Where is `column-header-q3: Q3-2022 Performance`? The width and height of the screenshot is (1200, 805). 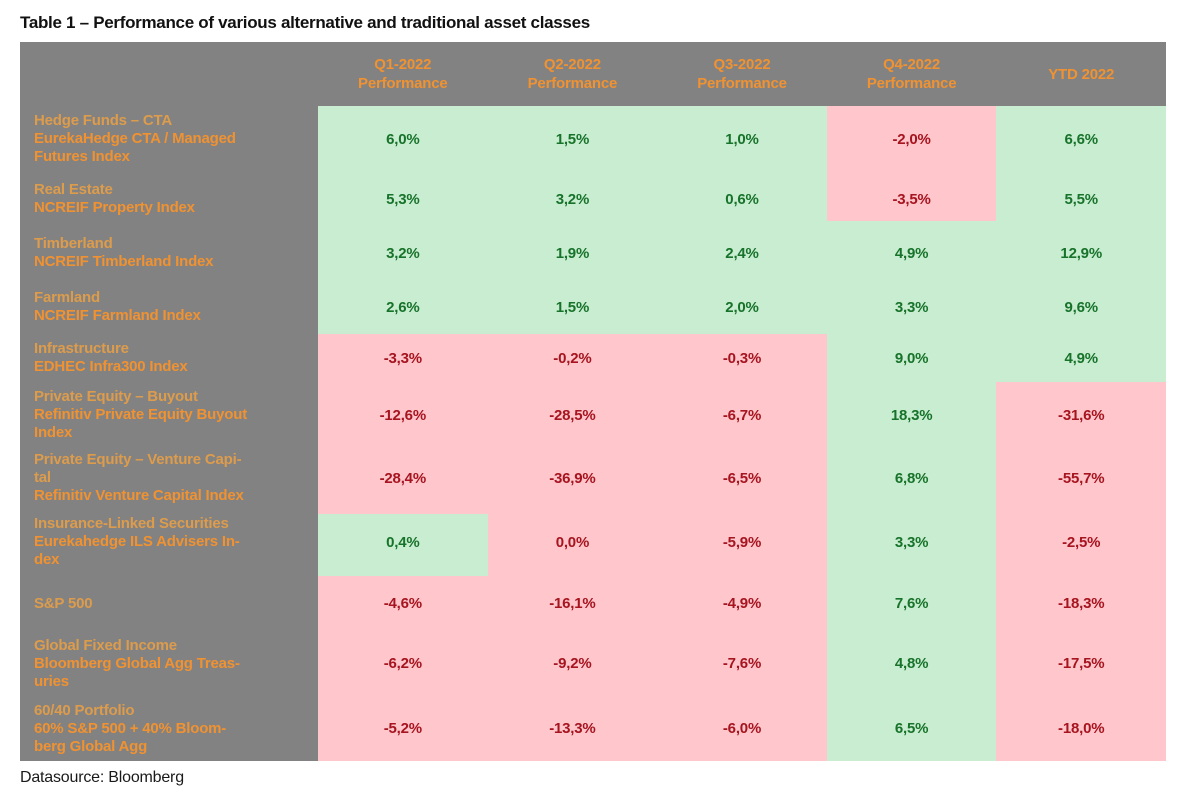 column-header-q3: Q3-2022 Performance is located at coordinates (742, 74).